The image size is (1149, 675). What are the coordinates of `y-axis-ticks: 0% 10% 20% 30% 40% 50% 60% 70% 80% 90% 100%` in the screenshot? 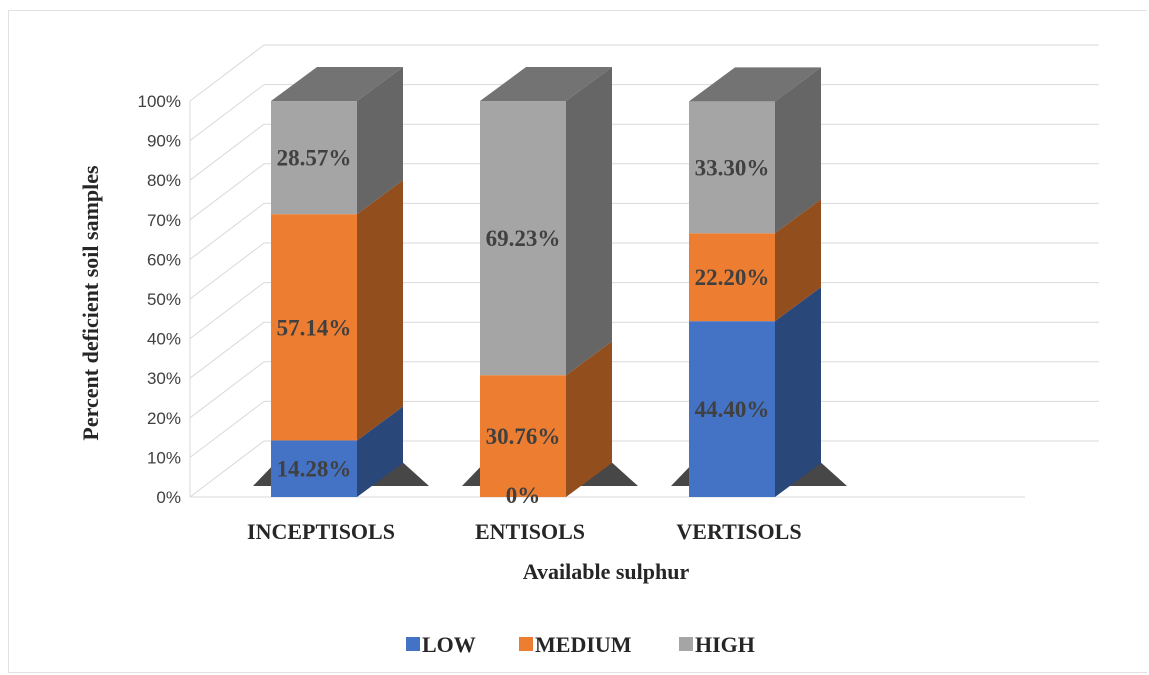 It's located at (159, 299).